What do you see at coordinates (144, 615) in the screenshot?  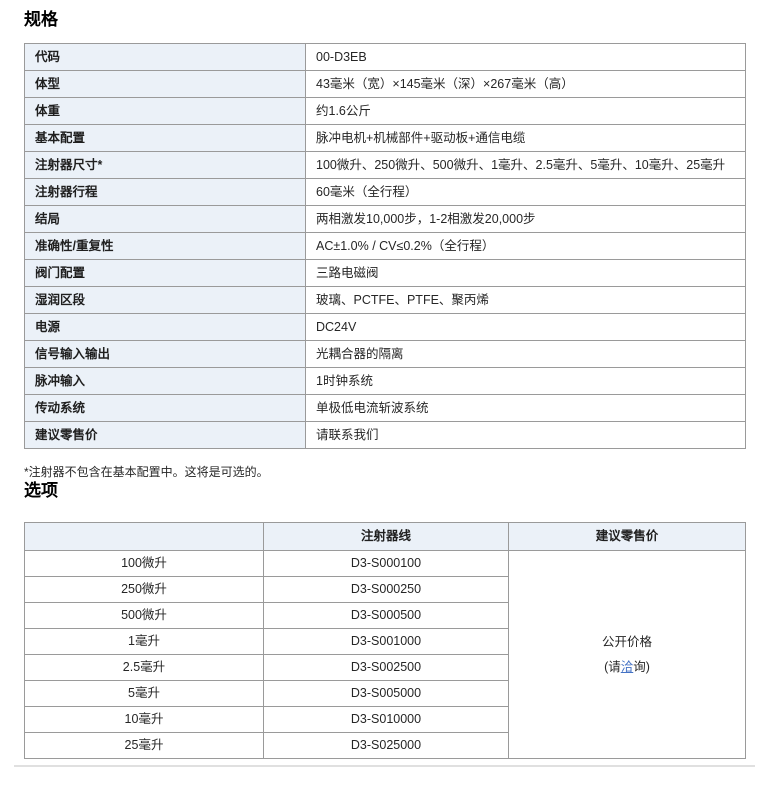 I see `option-size-cell: 500微升` at bounding box center [144, 615].